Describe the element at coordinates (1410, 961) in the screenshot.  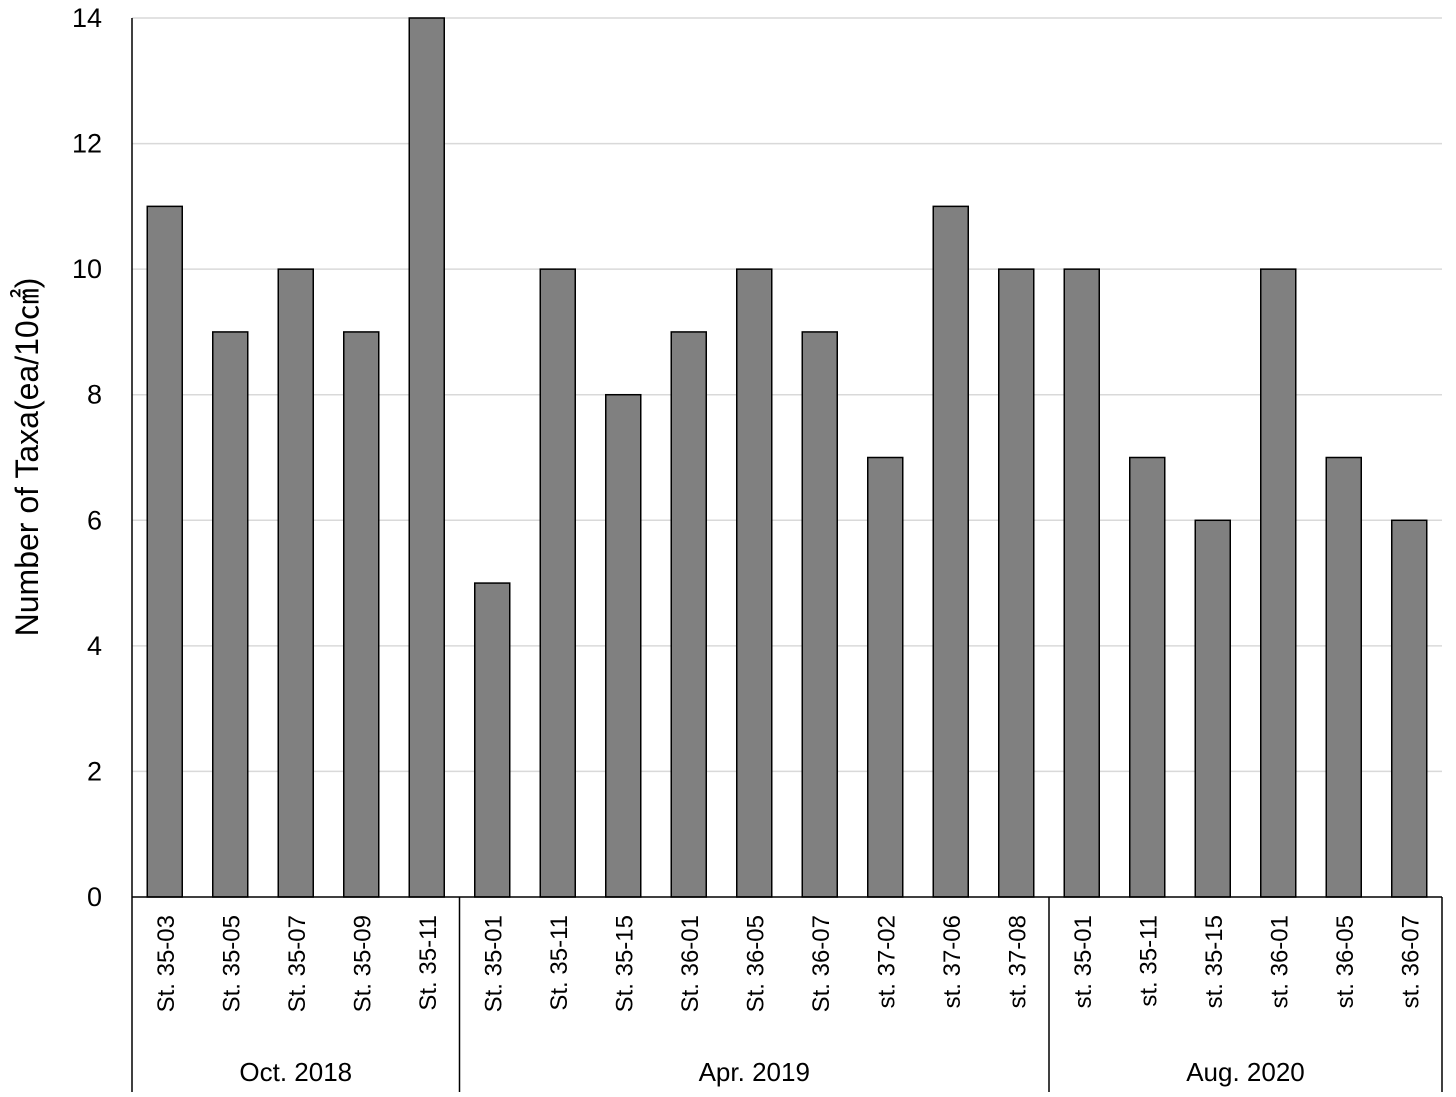
I see `x-category-label: st. 36-07` at that location.